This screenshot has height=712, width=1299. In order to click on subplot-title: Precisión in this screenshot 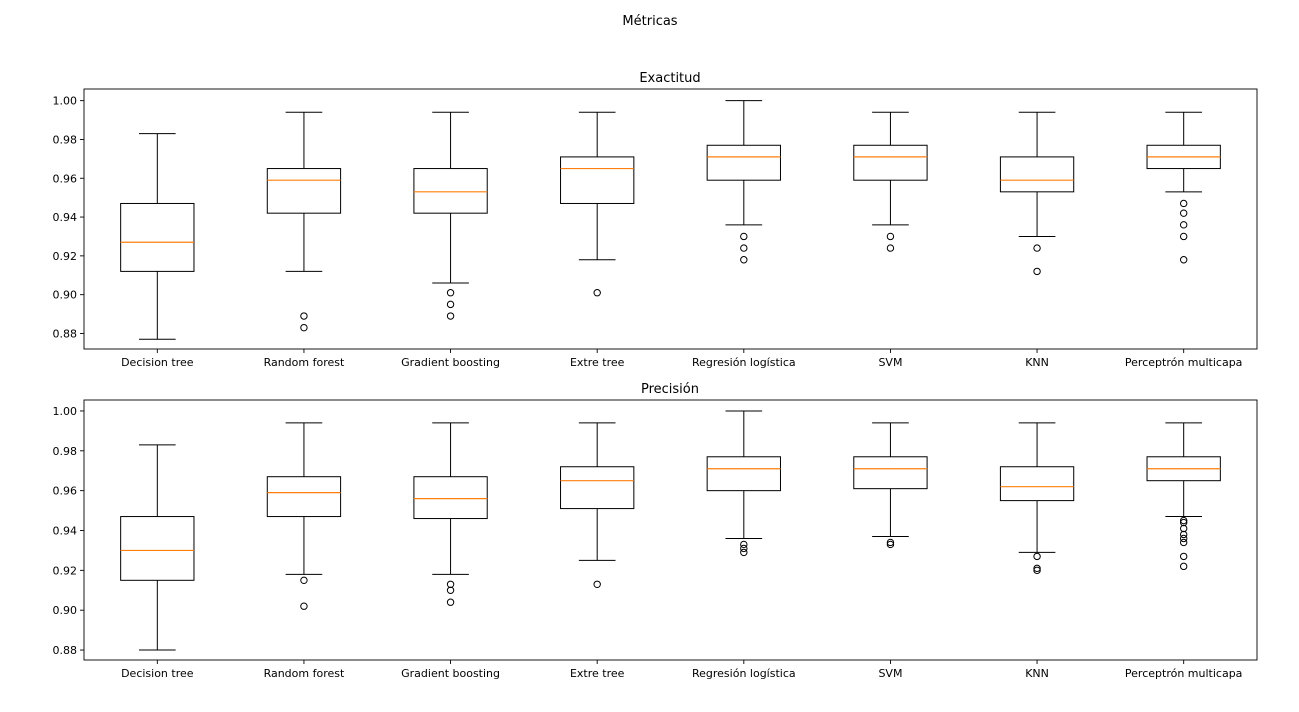, I will do `click(670, 389)`.